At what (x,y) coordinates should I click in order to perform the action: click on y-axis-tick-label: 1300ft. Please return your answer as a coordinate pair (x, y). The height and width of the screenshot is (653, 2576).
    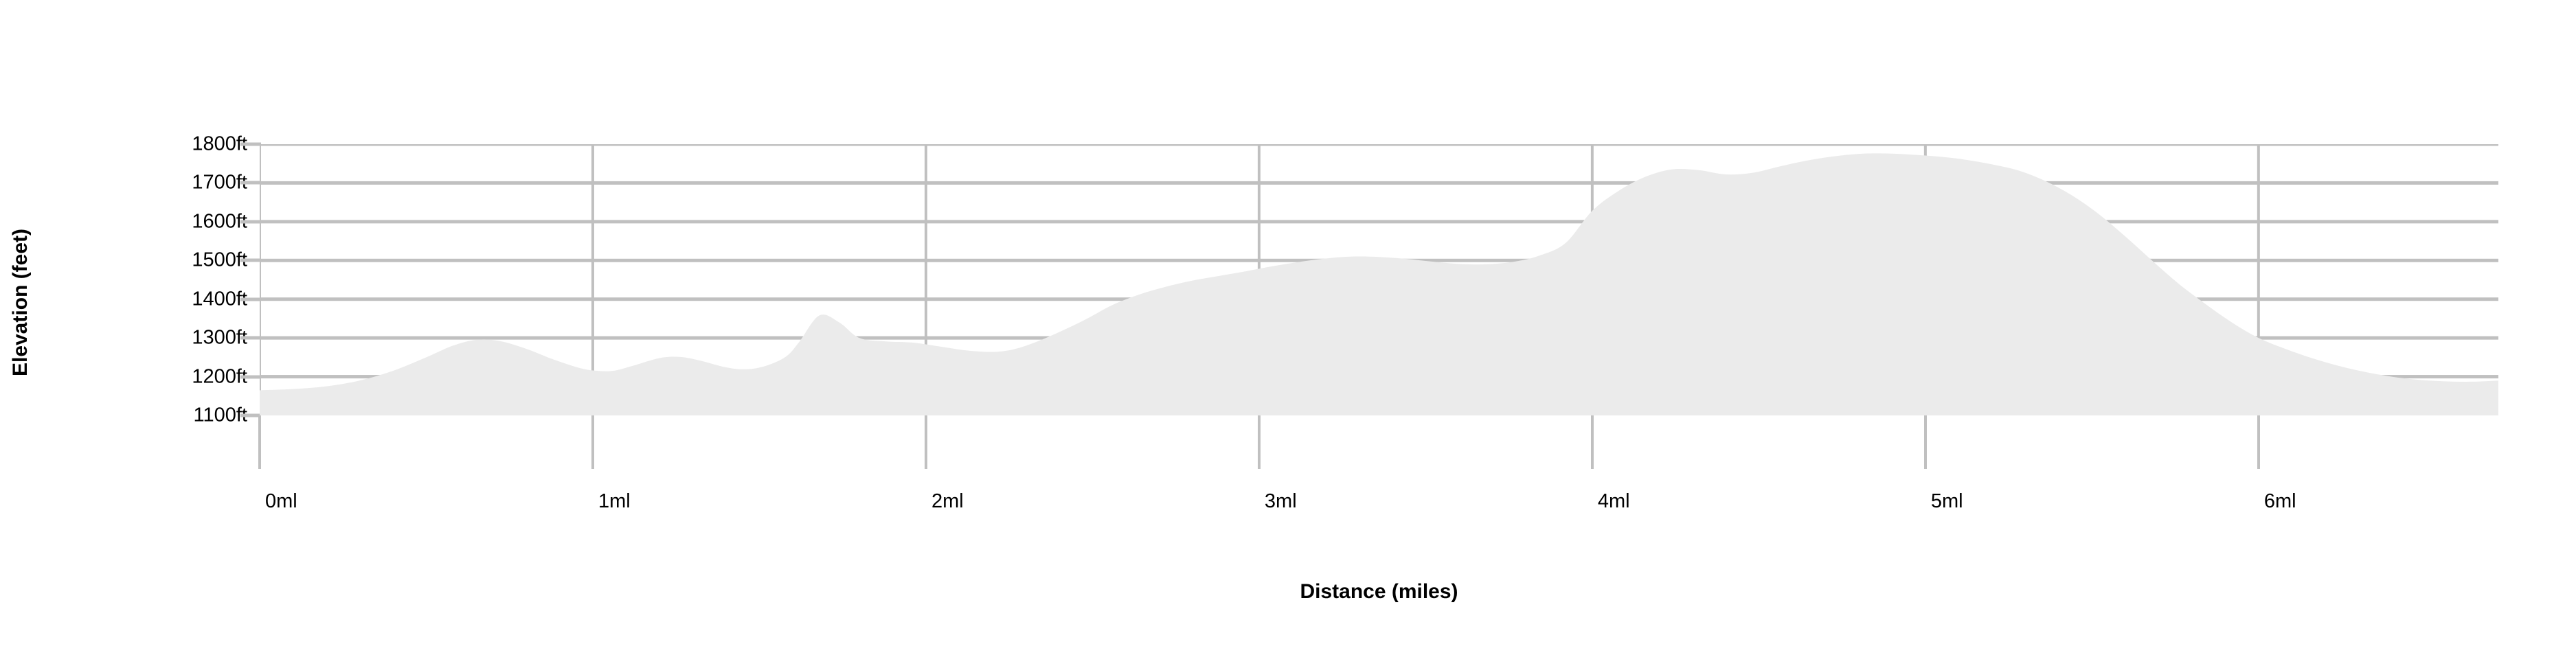
    Looking at the image, I should click on (219, 337).